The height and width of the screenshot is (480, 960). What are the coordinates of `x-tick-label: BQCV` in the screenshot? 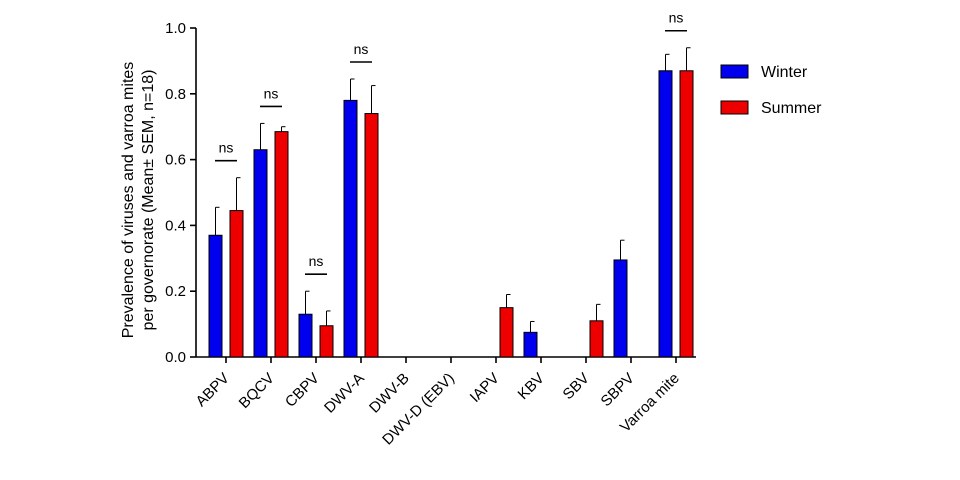 It's located at (257, 391).